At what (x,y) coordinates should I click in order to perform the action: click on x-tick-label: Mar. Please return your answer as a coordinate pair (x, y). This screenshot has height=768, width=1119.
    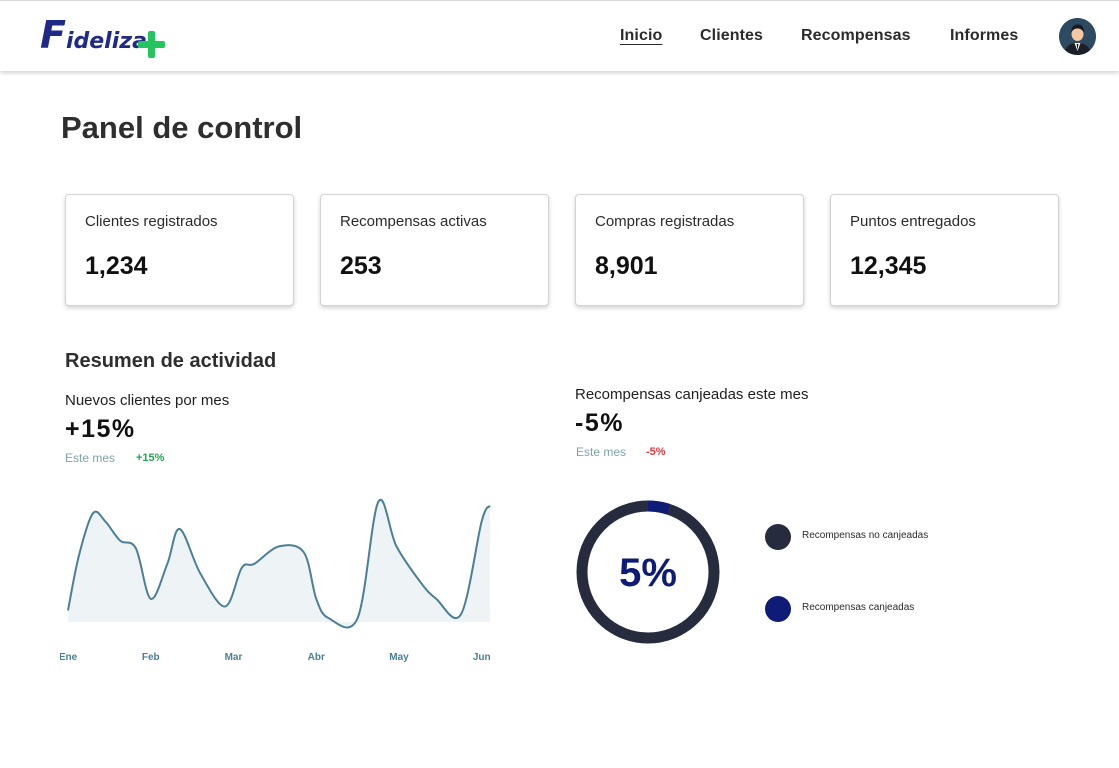
    Looking at the image, I should click on (234, 657).